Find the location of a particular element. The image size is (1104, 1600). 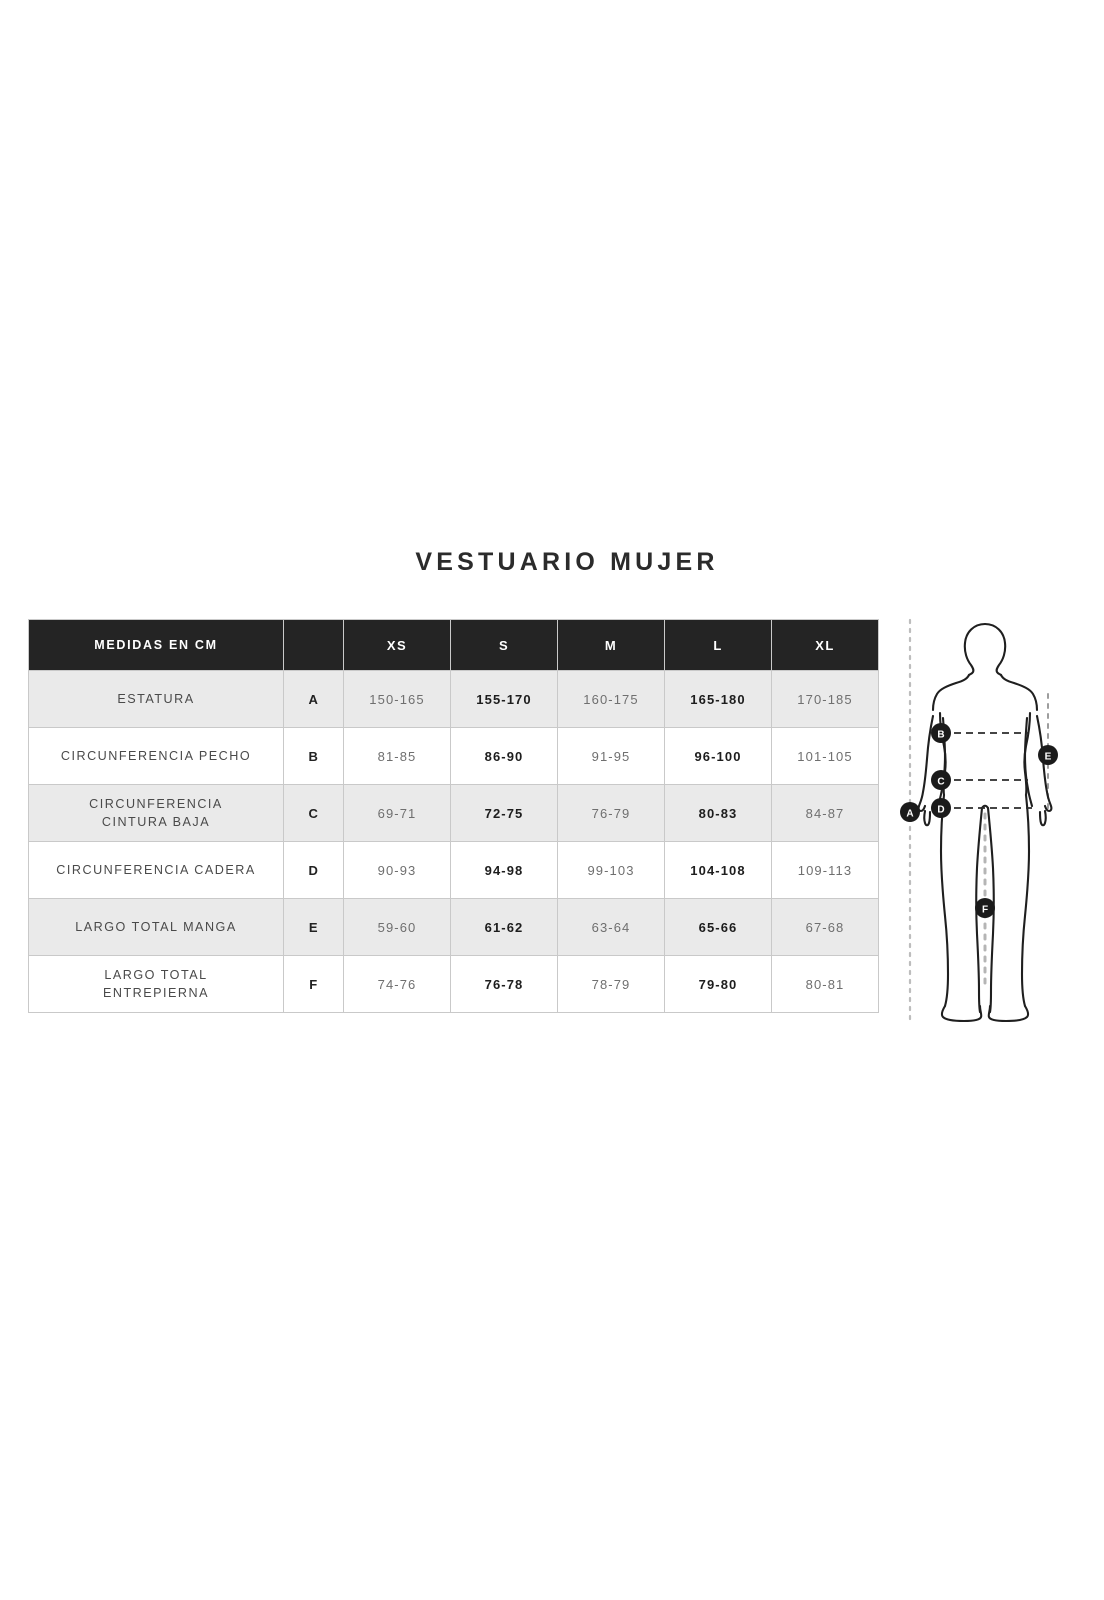

cell-estatura-s: 155-170 is located at coordinates (504, 699).